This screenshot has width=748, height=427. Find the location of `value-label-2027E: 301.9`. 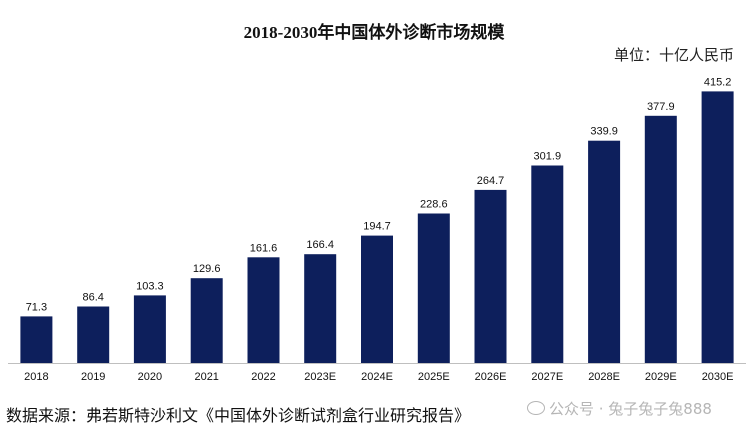

value-label-2027E: 301.9 is located at coordinates (548, 157).